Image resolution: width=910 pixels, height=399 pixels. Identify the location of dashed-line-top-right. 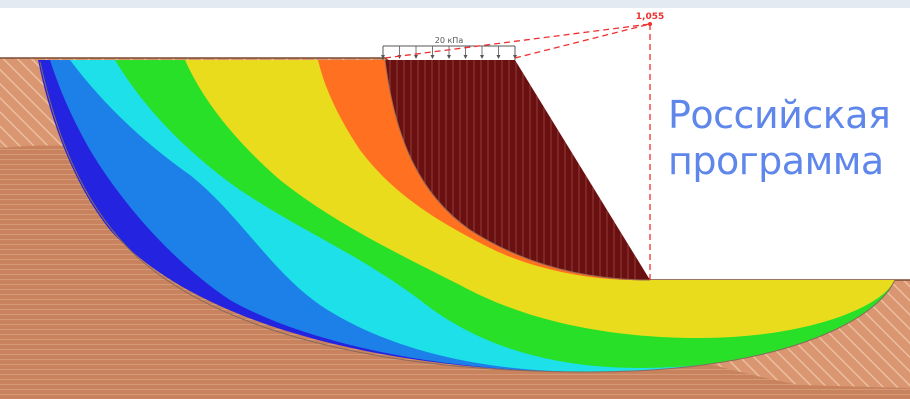
(582, 41).